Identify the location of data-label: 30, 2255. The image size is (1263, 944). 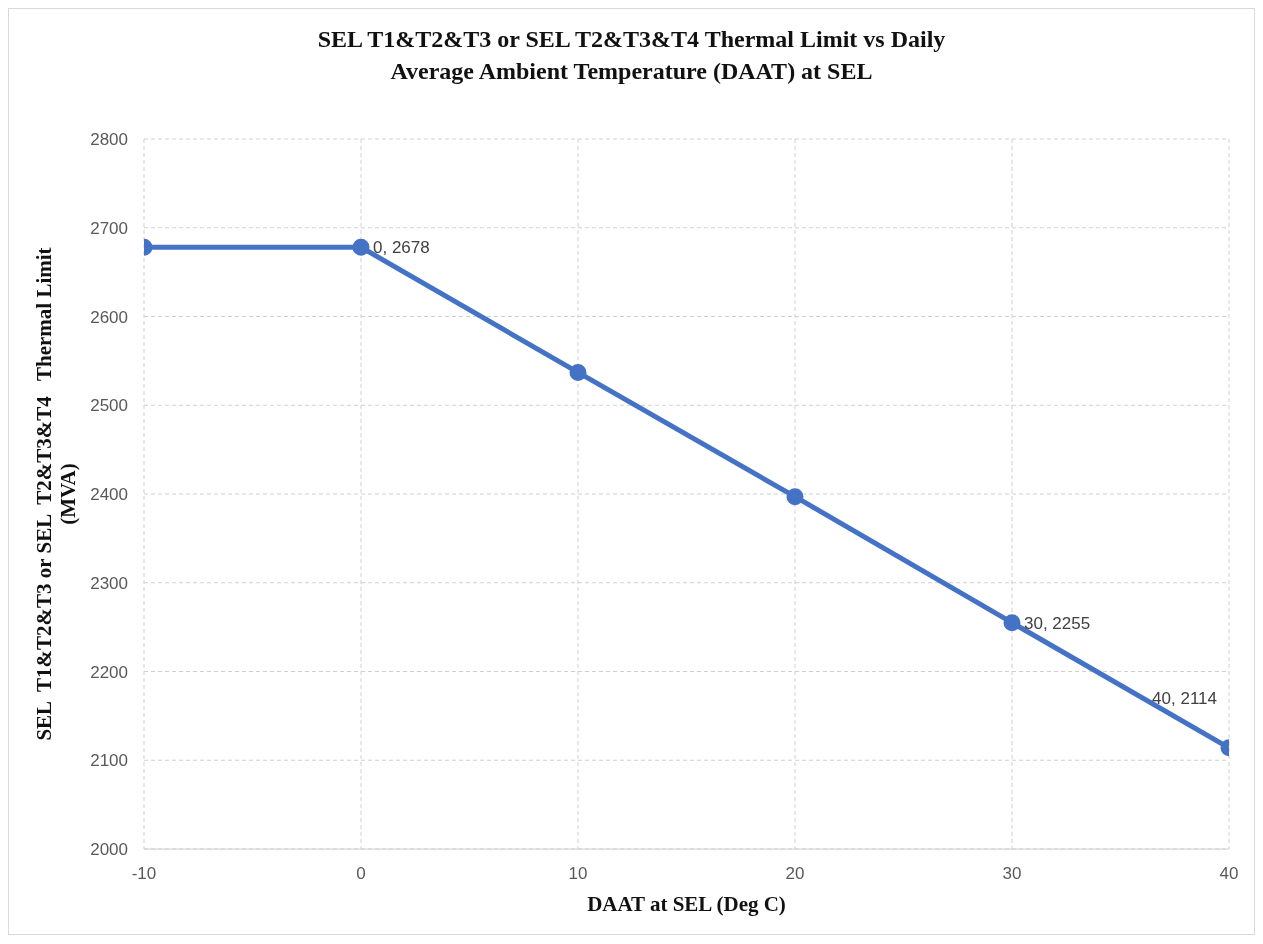
(1057, 623).